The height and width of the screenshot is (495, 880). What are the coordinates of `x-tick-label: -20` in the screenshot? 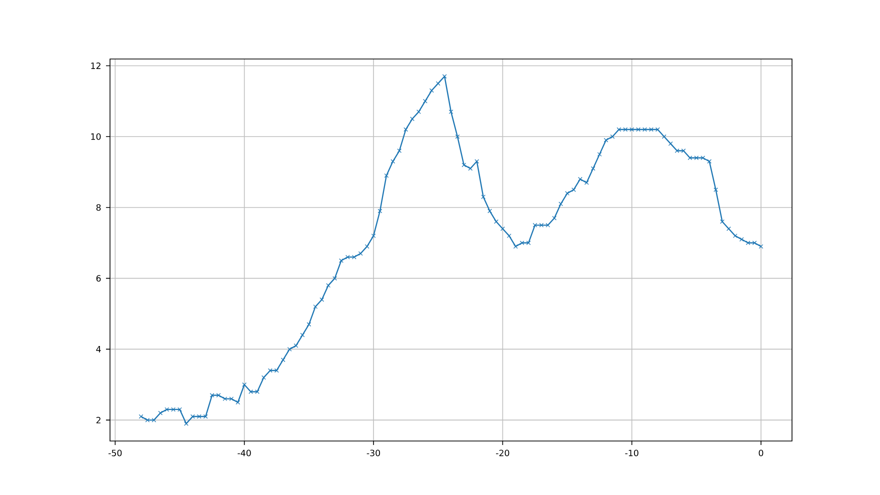 It's located at (503, 453).